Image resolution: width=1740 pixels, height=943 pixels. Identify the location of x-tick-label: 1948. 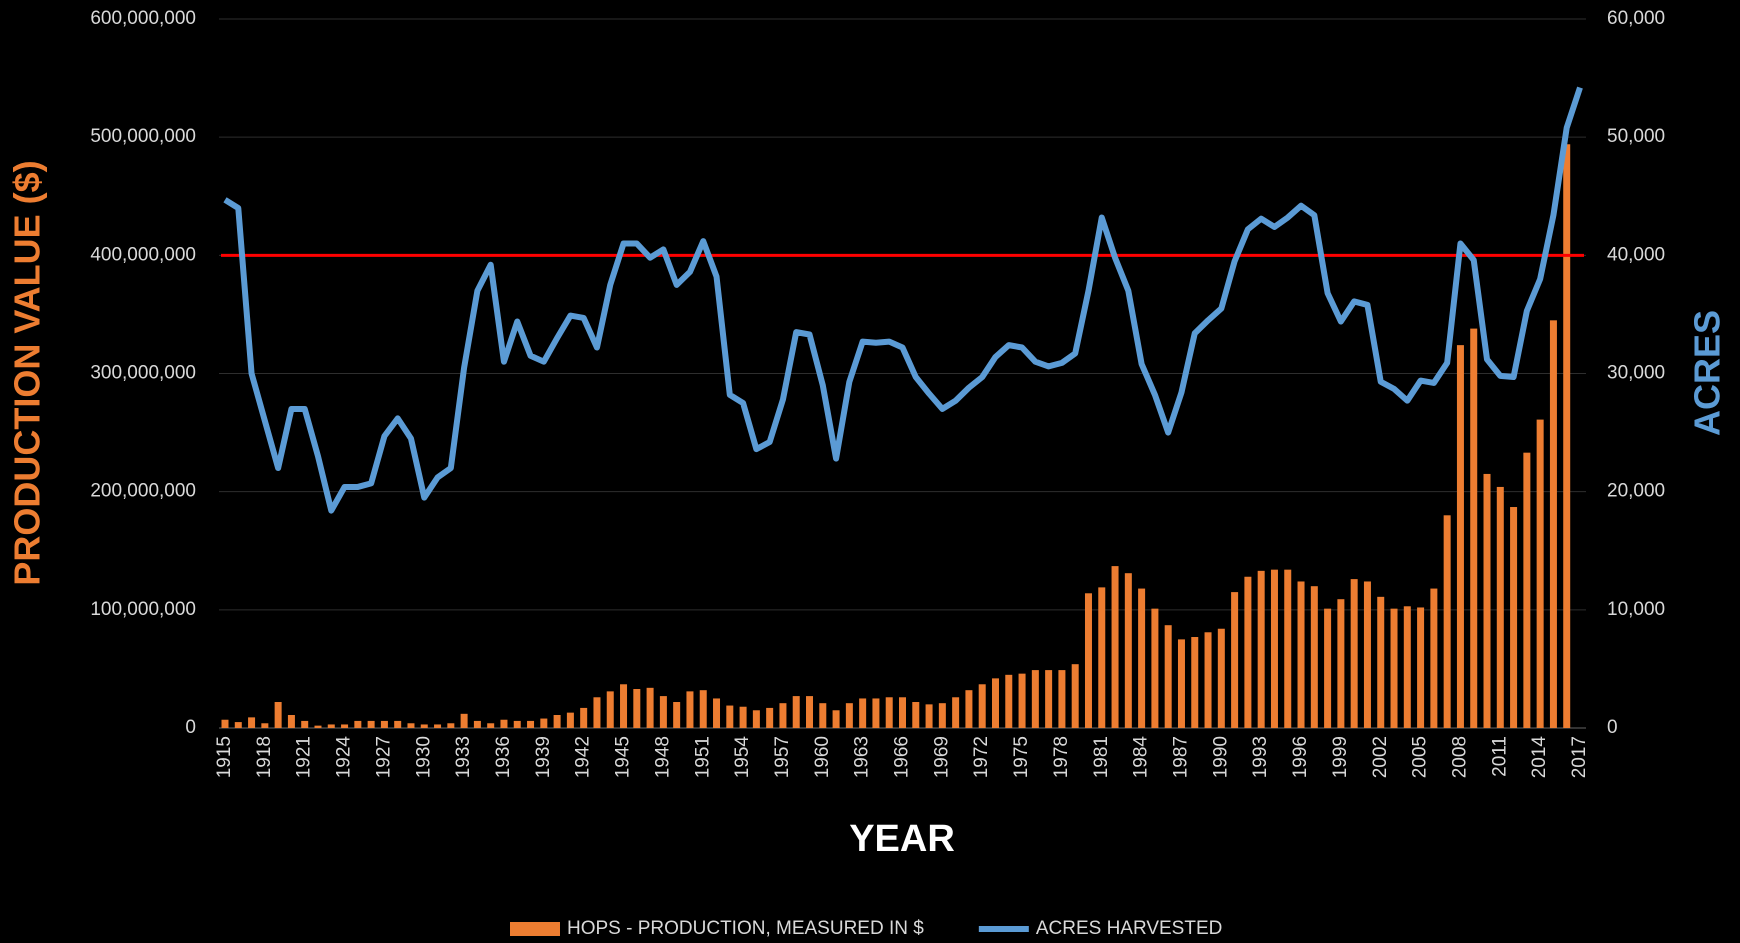
(662, 757).